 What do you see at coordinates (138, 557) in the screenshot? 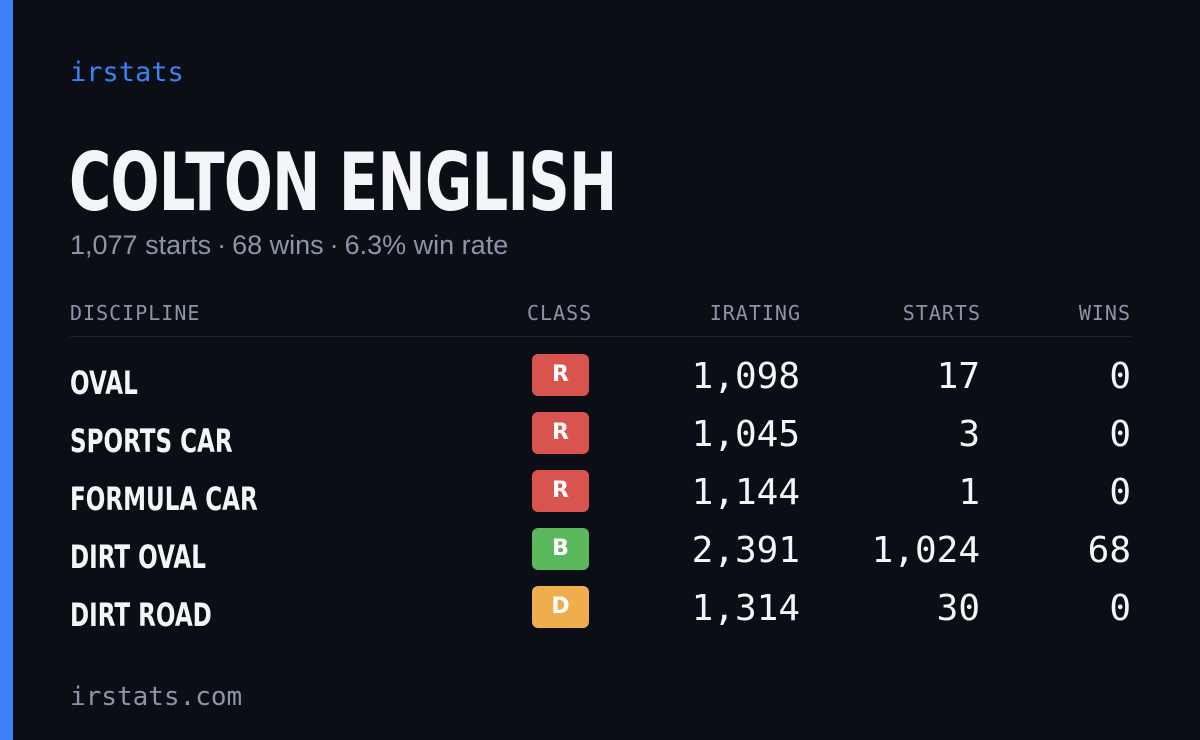
I see `row-discipline: DIRT OVAL` at bounding box center [138, 557].